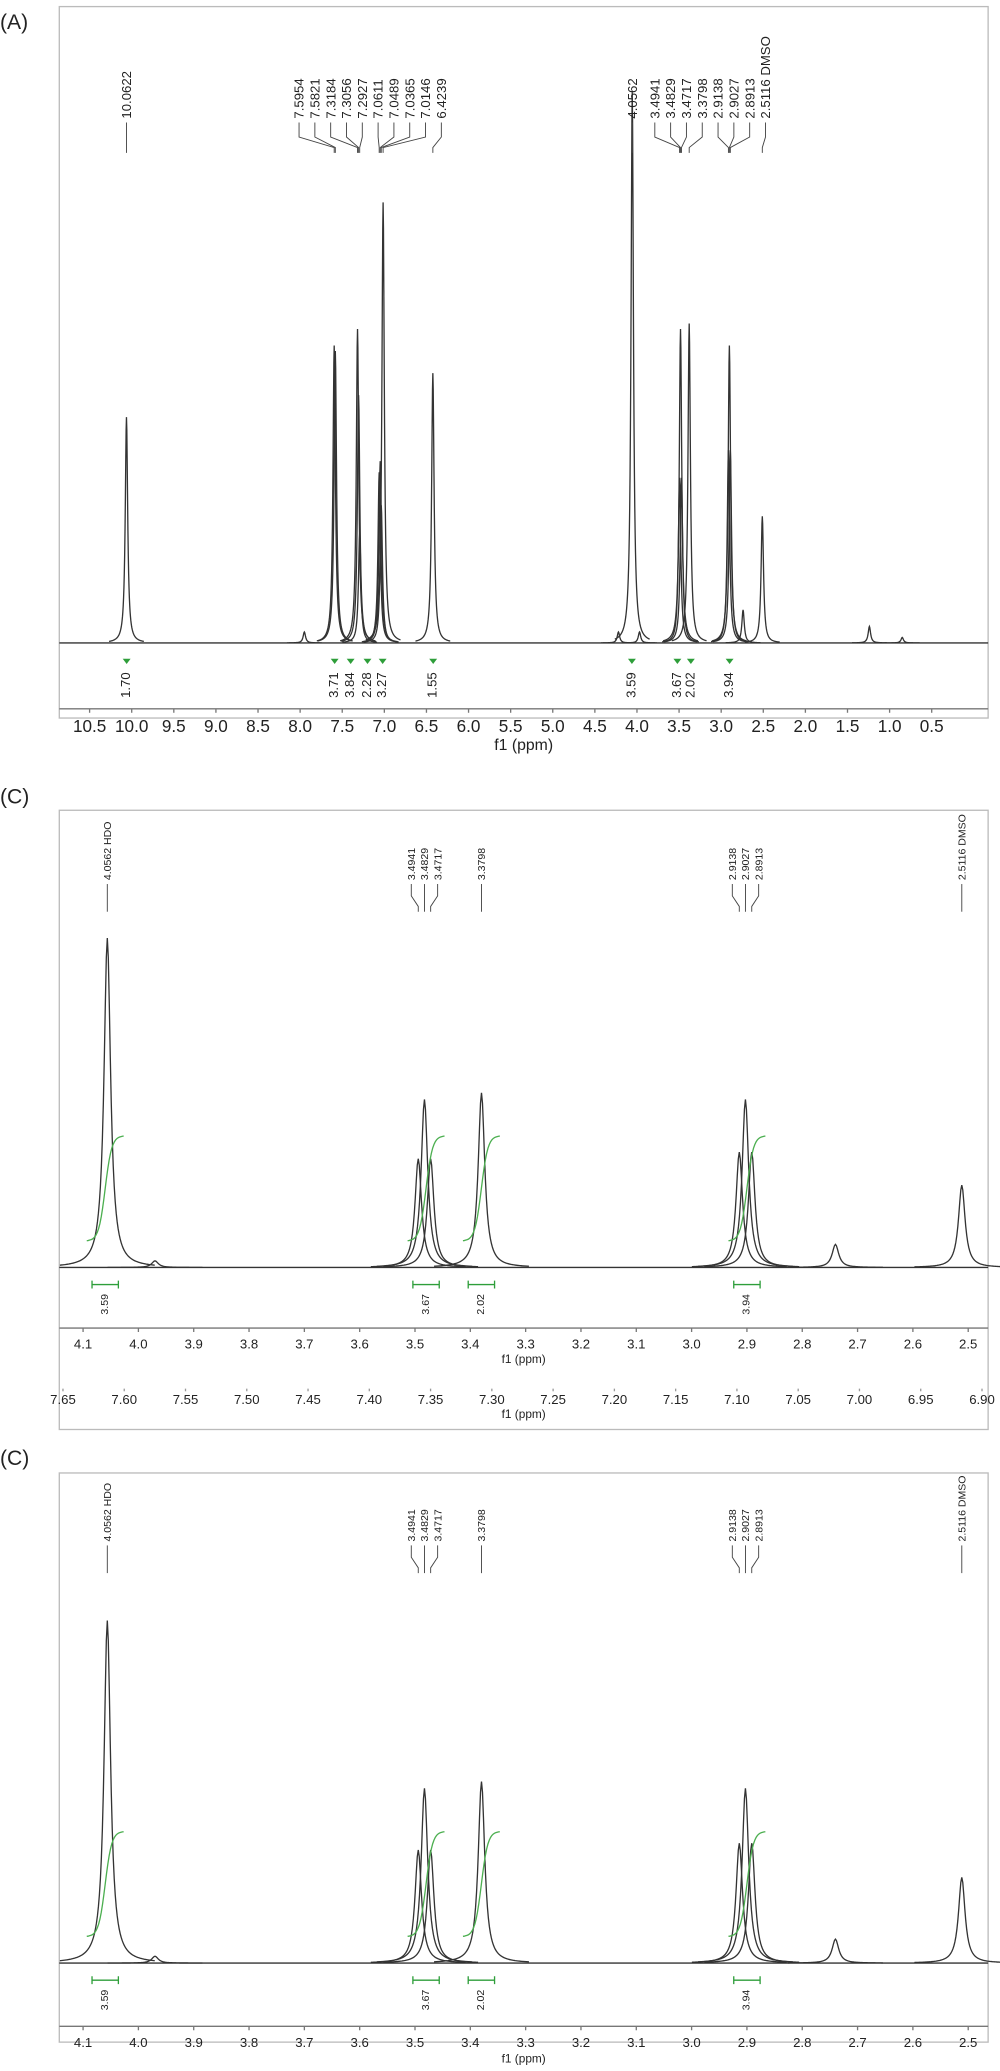  Describe the element at coordinates (733, 1525) in the screenshot. I see `peak-label: 2.9138` at that location.